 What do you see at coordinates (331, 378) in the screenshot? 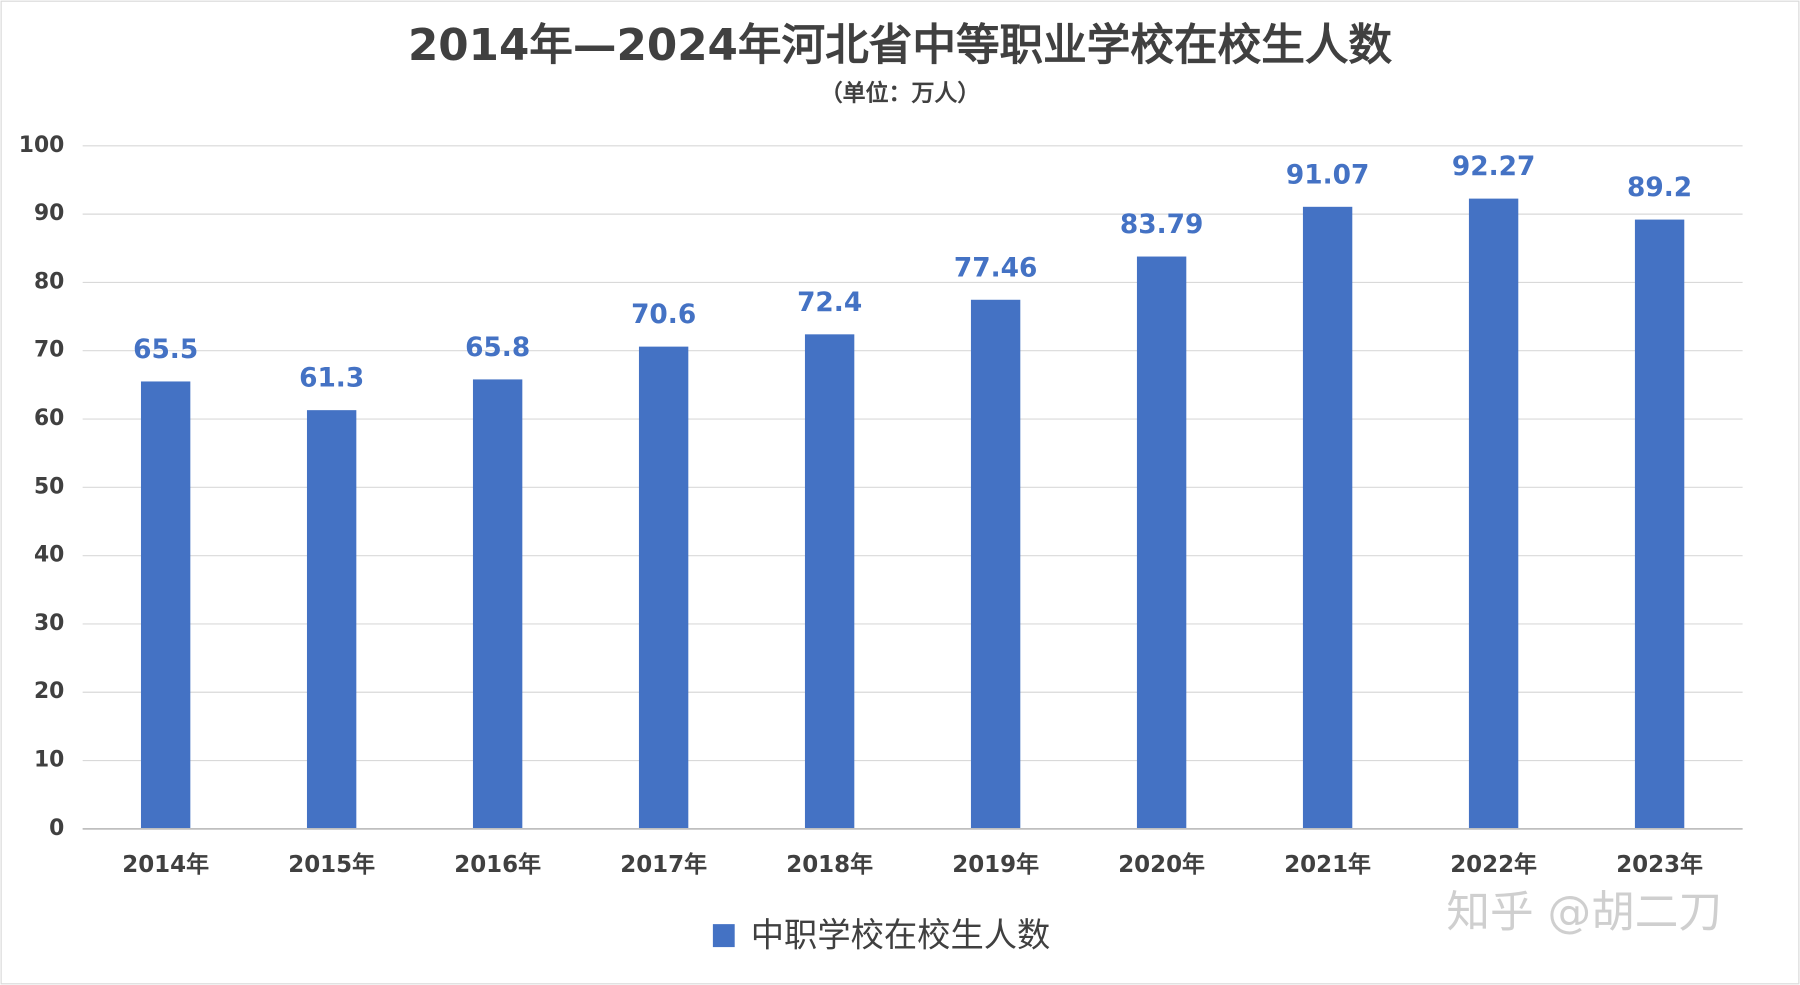
I see `data-label: 61.3` at bounding box center [331, 378].